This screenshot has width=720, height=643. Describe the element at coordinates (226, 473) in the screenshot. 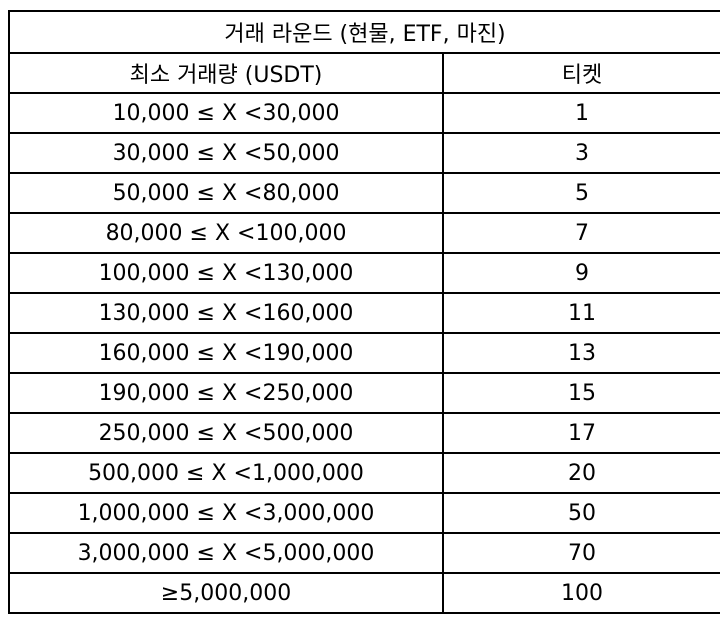

I see `volume-range-cell: 500,000 ≤ X <1,000,000` at that location.